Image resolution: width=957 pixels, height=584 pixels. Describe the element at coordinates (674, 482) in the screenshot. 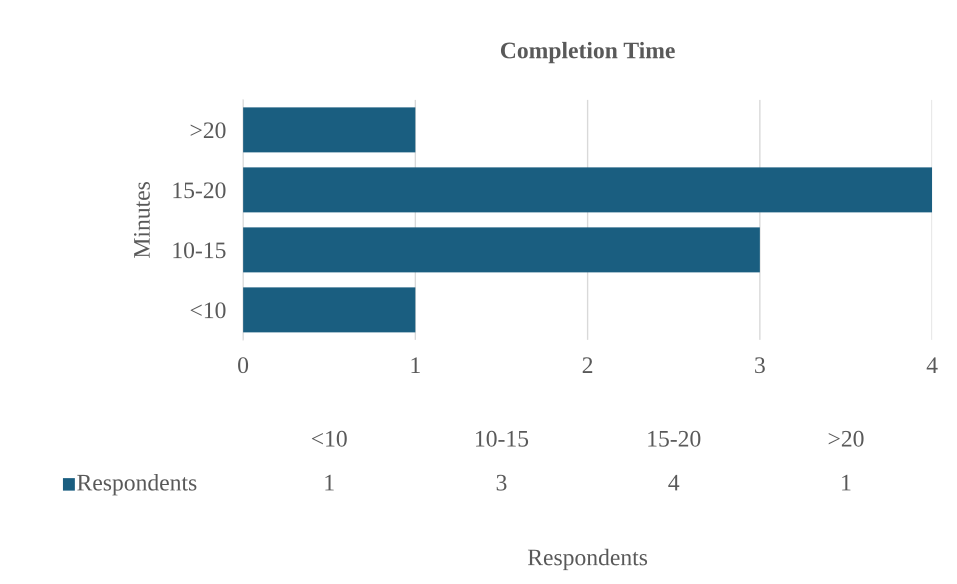

I see `data-label: 4` at that location.